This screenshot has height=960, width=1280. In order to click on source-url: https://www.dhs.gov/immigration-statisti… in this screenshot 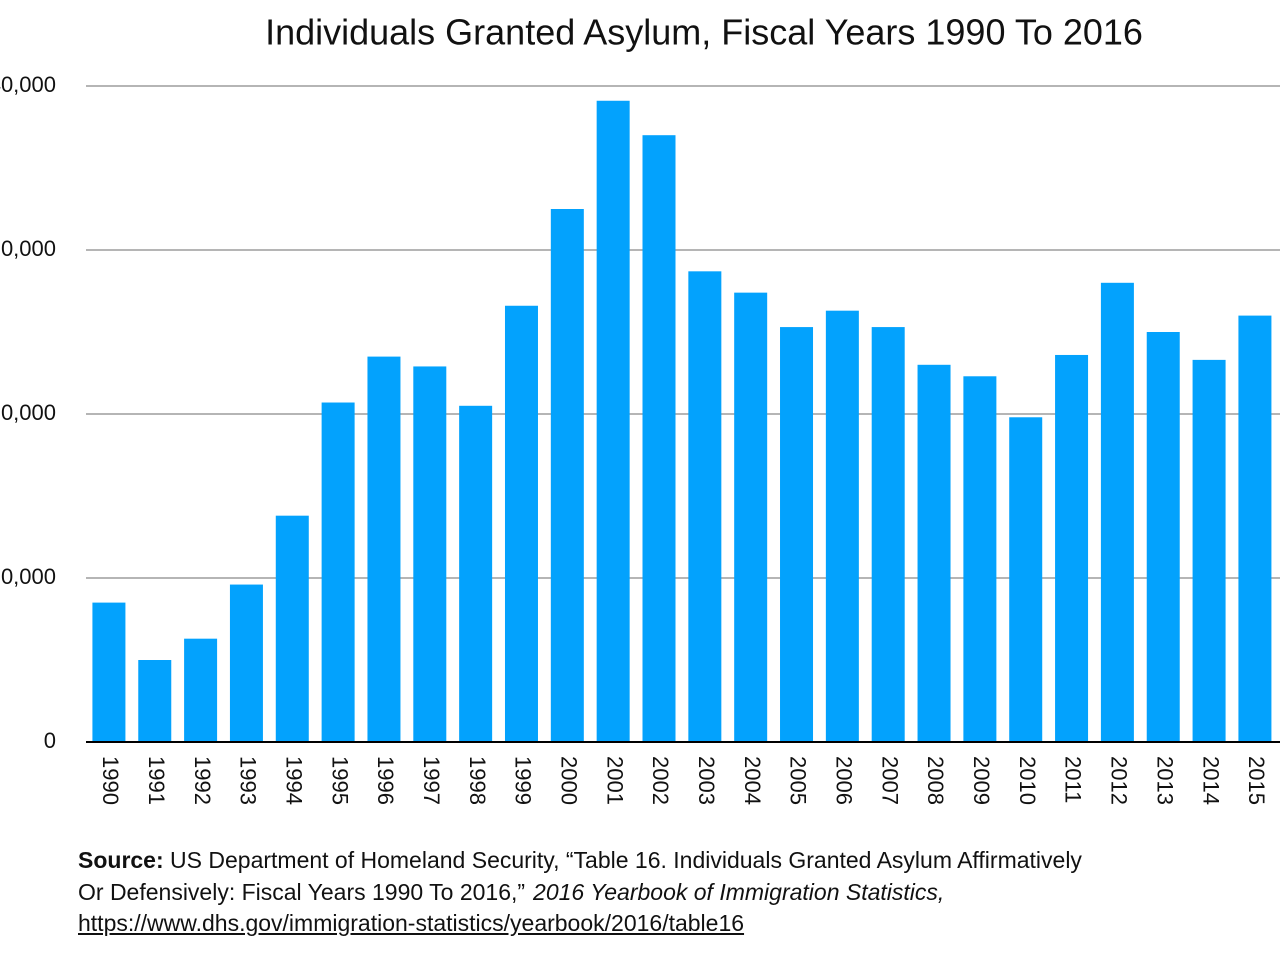, I will do `click(411, 923)`.